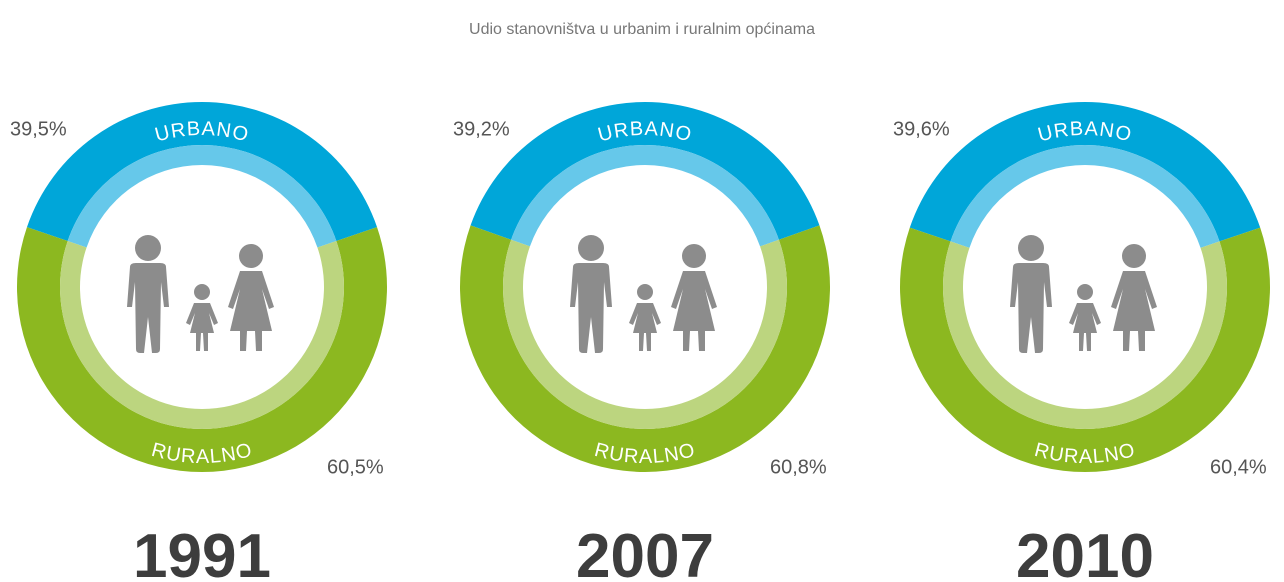  Describe the element at coordinates (1085, 552) in the screenshot. I see `year-label: 2010` at that location.